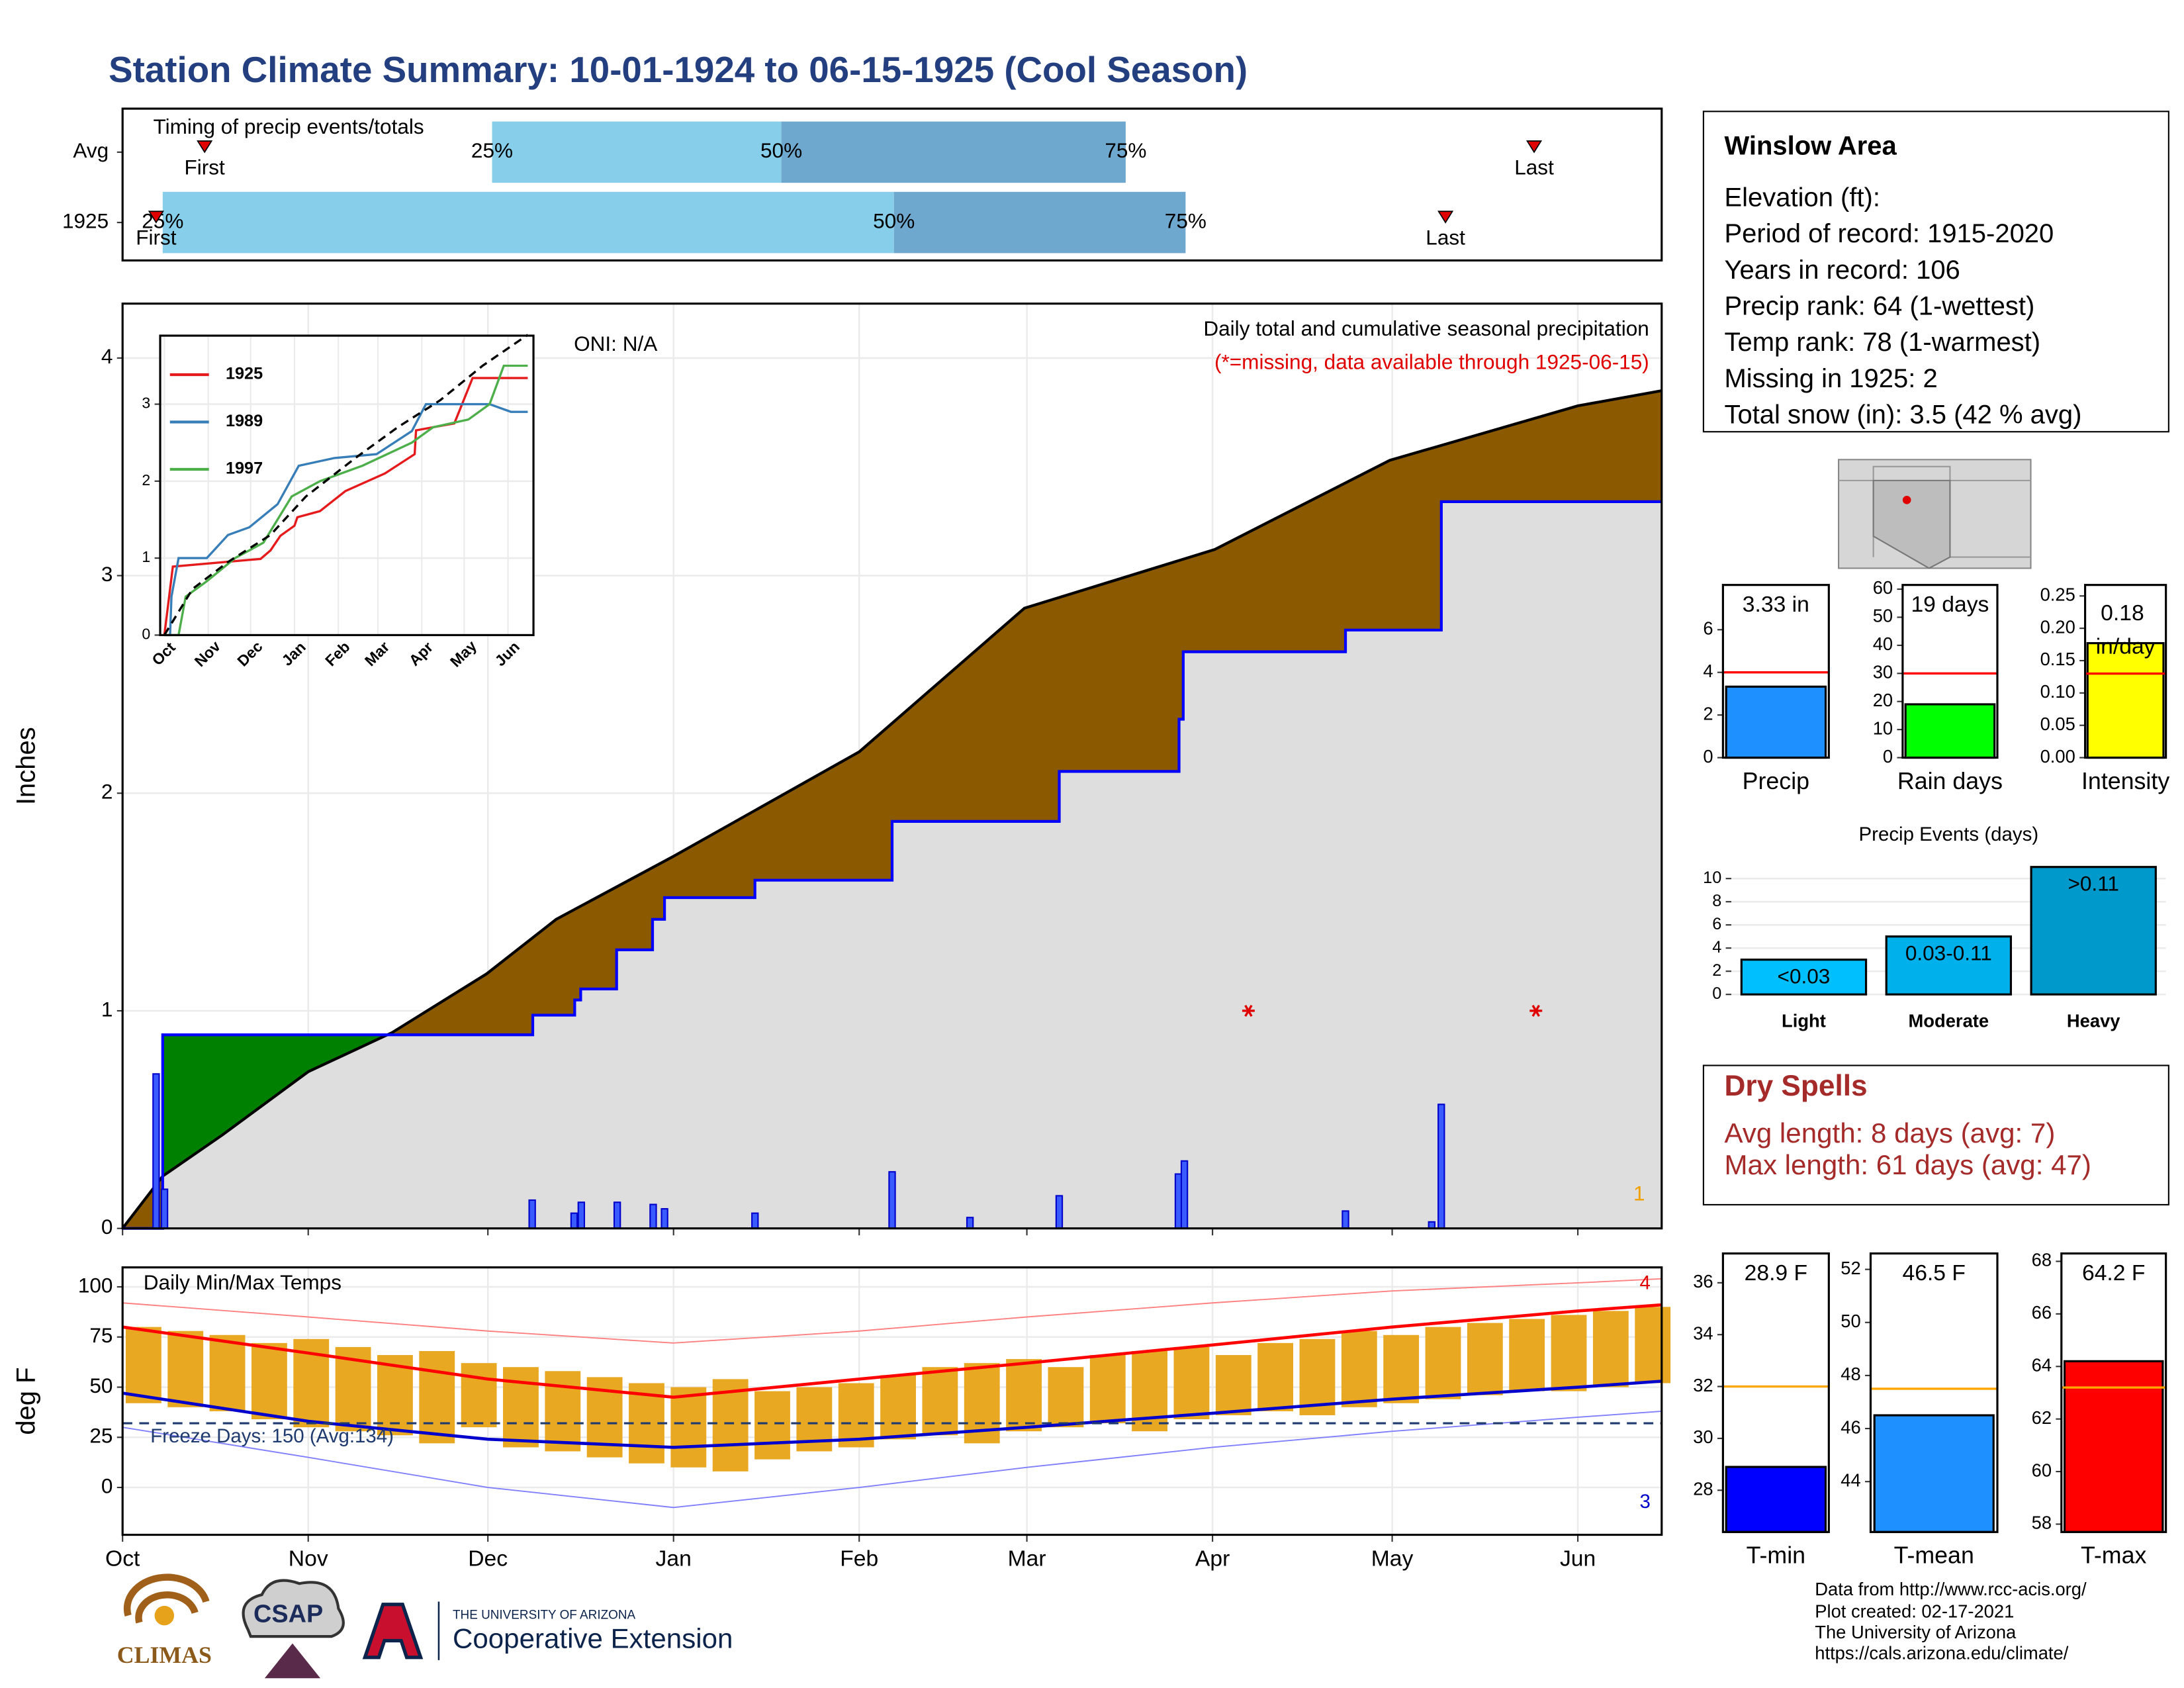 The height and width of the screenshot is (1688, 2184). I want to click on y-tick-label: 34, so click(1703, 1333).